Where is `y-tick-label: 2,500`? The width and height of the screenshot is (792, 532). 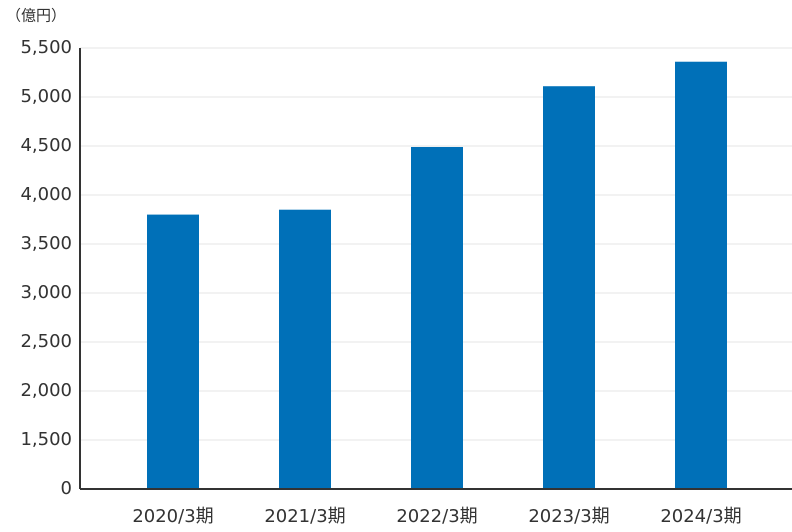 y-tick-label: 2,500 is located at coordinates (46, 341).